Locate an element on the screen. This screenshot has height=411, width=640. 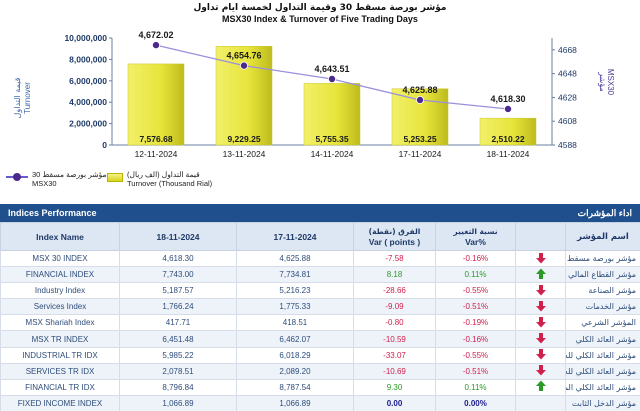
msx30-value-label: 4,625.88 is located at coordinates (419, 90).